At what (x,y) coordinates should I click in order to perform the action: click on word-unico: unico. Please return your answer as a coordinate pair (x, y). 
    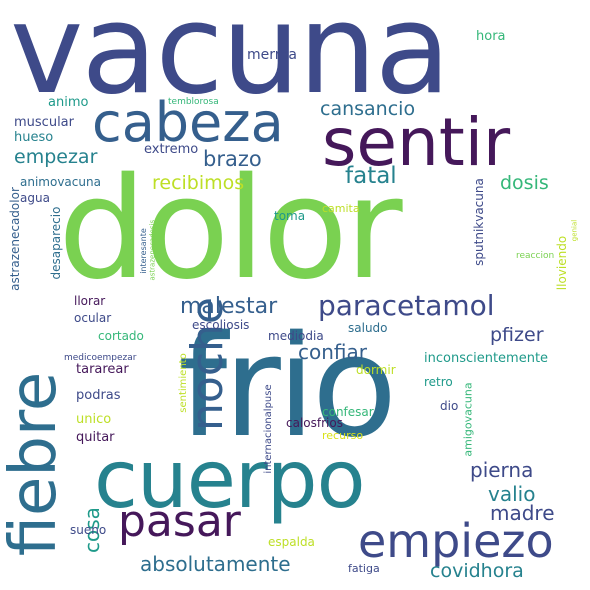
    Looking at the image, I should click on (94, 419).